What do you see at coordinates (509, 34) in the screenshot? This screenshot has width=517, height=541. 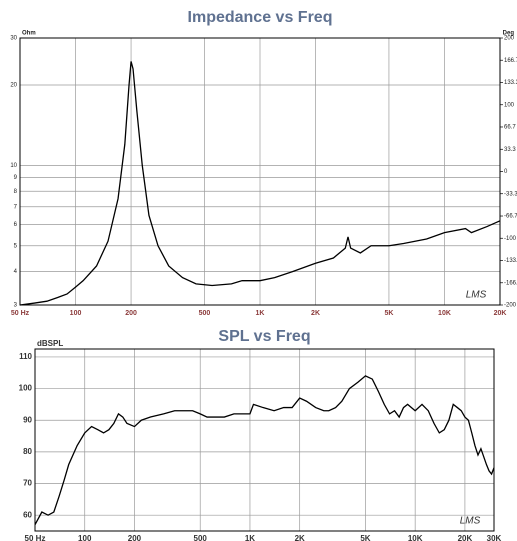 I see `y2-axis-label: Deg` at bounding box center [509, 34].